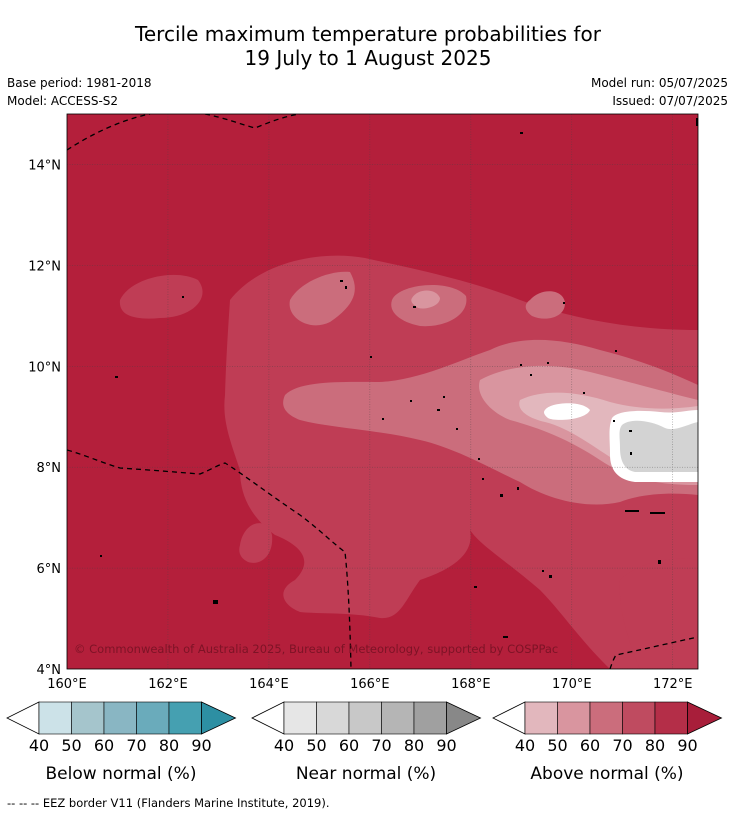 Image resolution: width=736 pixels, height=816 pixels. What do you see at coordinates (209, 559) in the screenshot?
I see `eez-border-west` at bounding box center [209, 559].